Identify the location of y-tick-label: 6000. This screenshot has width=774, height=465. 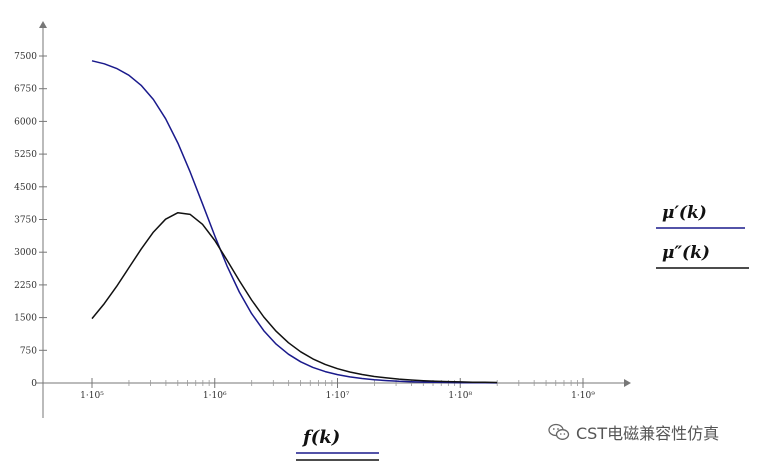
(25, 122).